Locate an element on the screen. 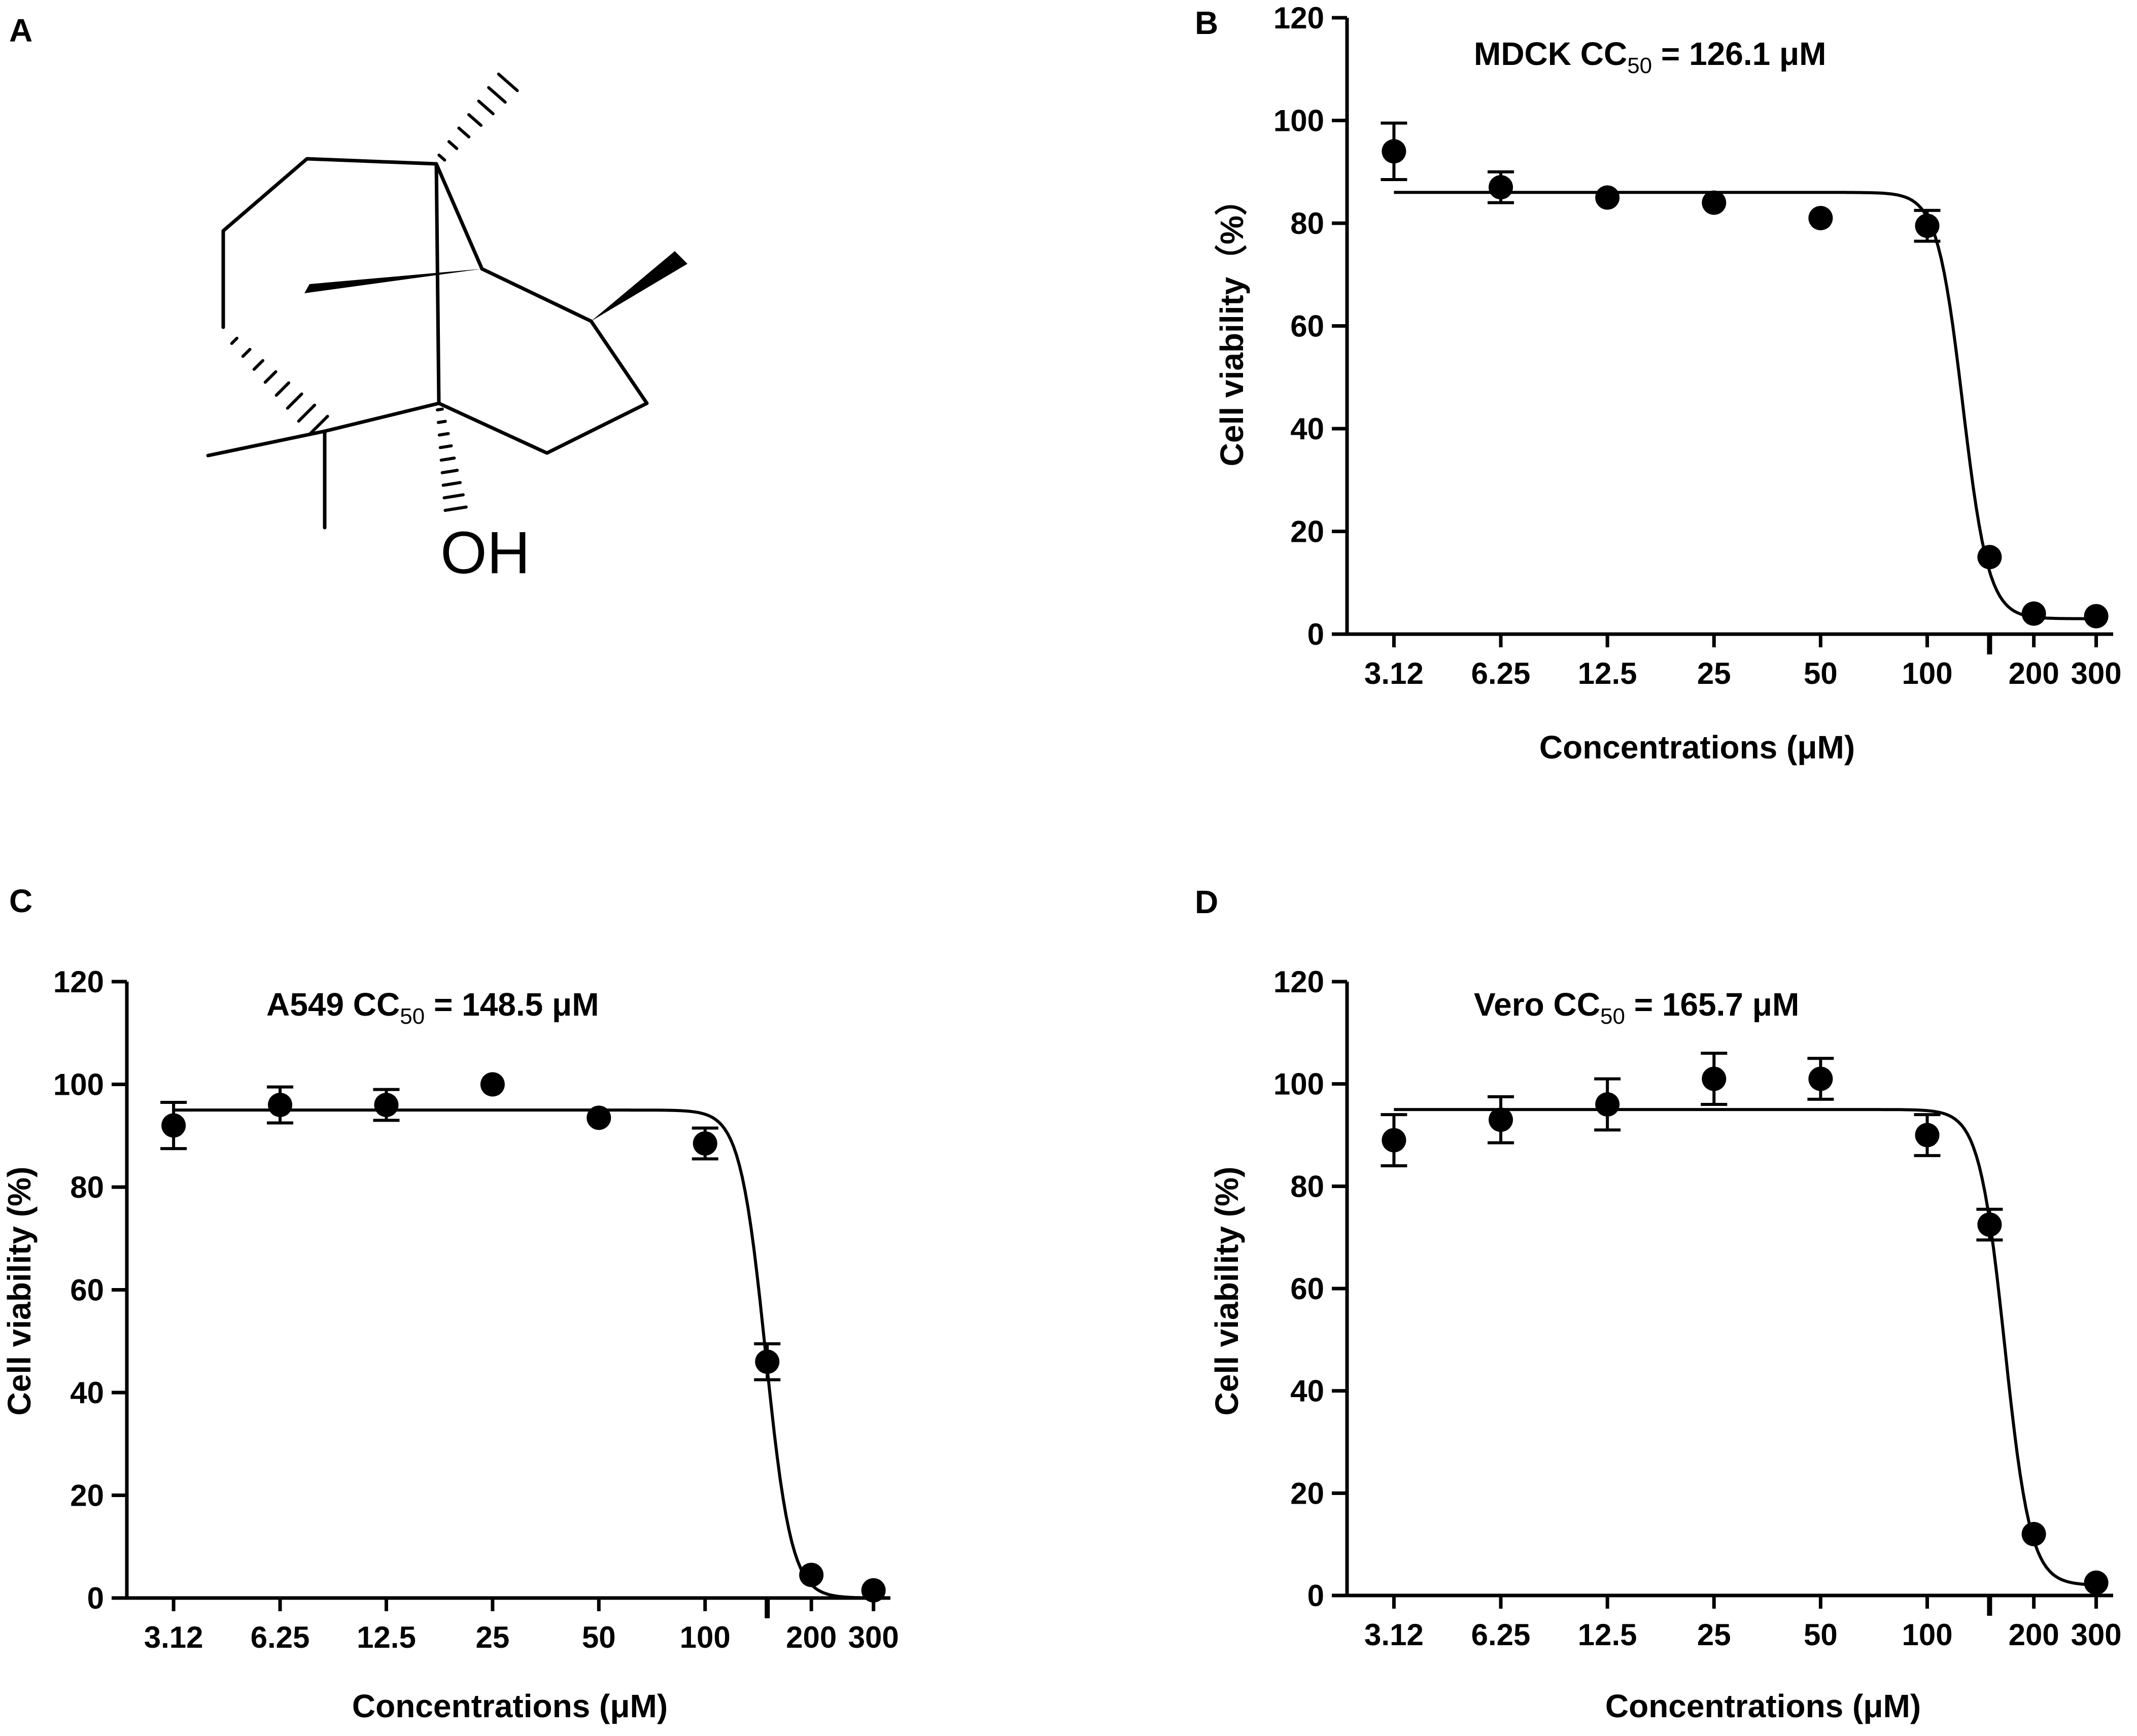 This screenshot has height=1736, width=2137. chart-title-value: = 126.1 μM is located at coordinates (1739, 54).